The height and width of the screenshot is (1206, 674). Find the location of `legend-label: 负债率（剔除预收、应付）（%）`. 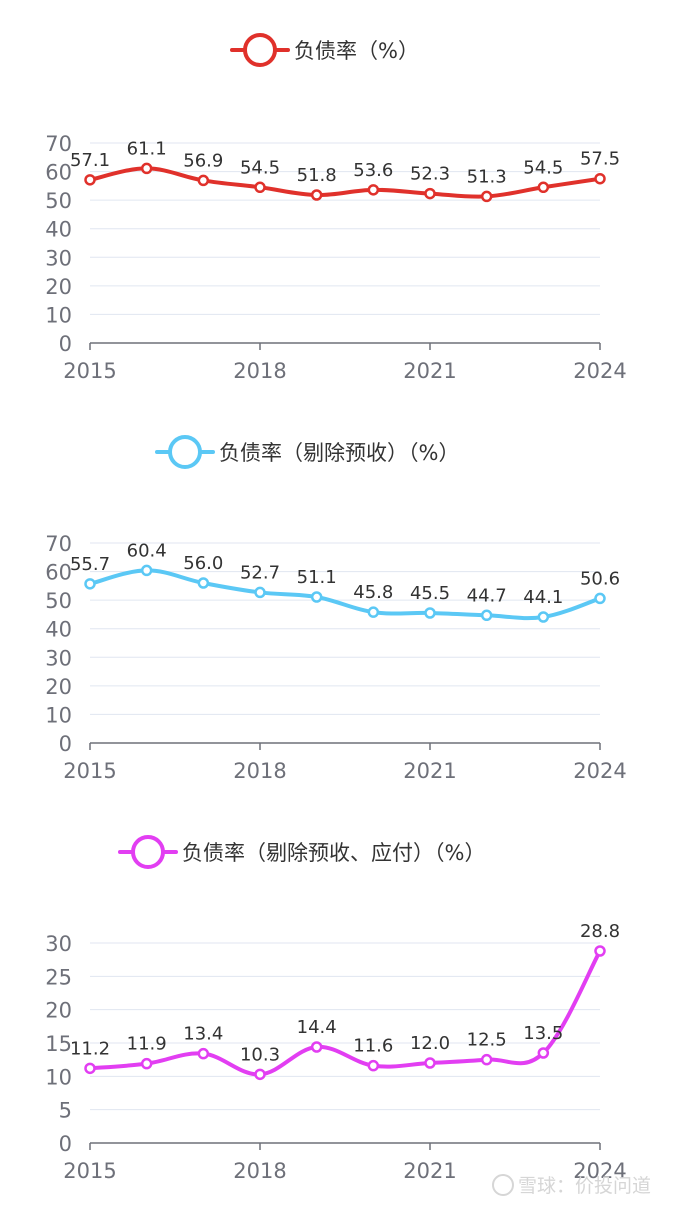

legend-label: 负债率（剔除预收、应付）（%） is located at coordinates (333, 853).